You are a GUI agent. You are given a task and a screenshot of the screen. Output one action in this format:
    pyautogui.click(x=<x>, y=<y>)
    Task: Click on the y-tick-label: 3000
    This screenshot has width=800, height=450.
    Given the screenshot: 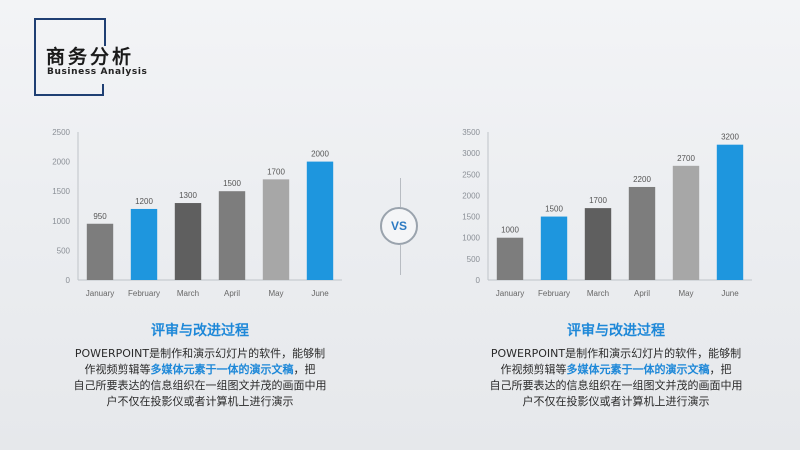 What is the action you would take?
    pyautogui.click(x=471, y=153)
    